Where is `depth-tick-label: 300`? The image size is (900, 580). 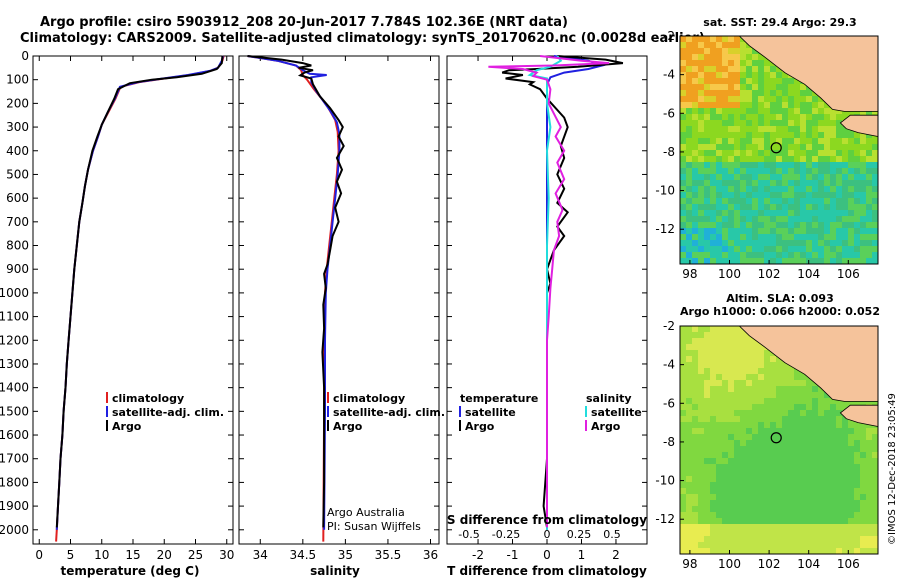
depth-tick-label: 300 is located at coordinates (17, 127).